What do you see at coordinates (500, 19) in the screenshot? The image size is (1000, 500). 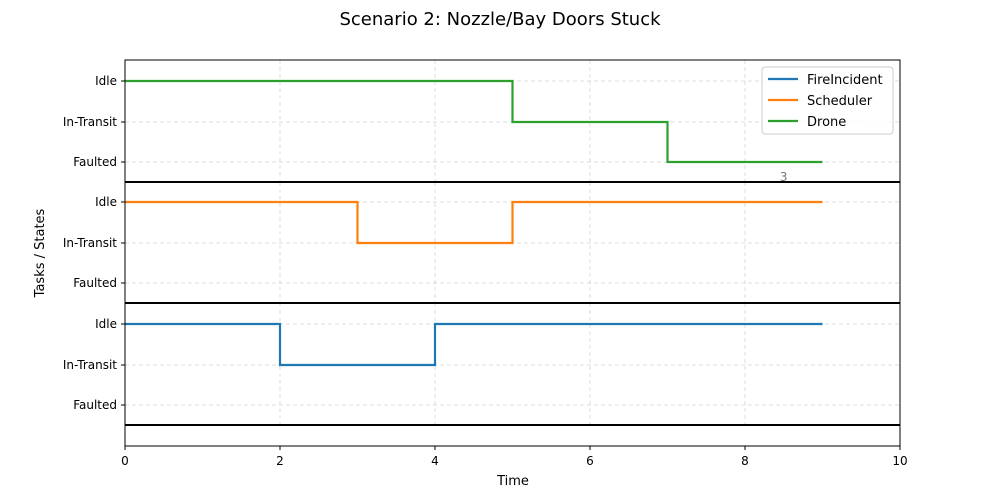 I see `chart-title: Scenario 2: Nozzle/Bay Doors Stuck` at bounding box center [500, 19].